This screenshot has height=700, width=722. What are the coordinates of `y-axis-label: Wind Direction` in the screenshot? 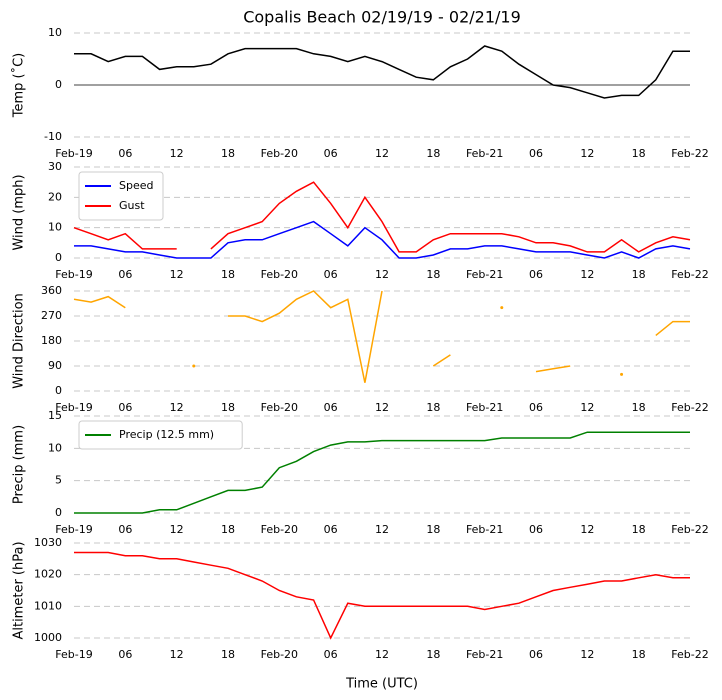 It's located at (19, 341).